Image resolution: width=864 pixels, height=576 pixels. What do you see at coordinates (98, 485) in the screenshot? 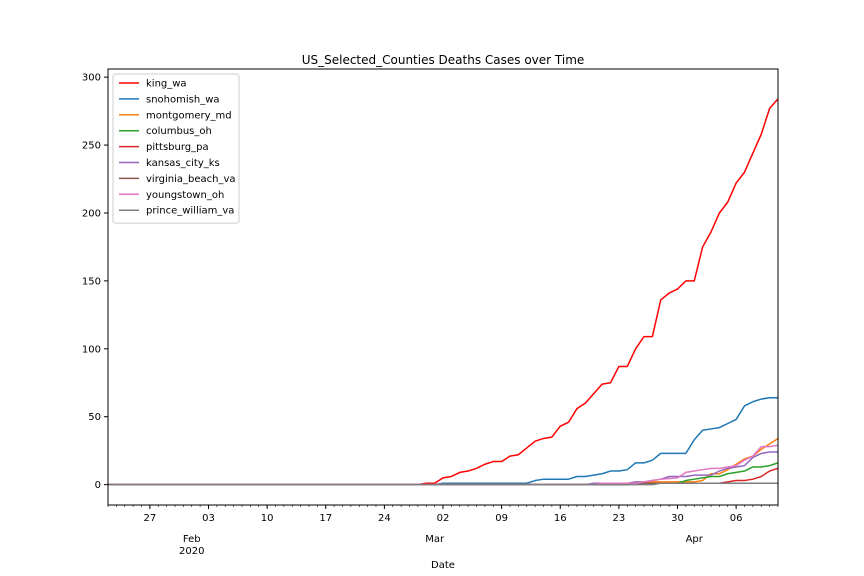
I see `y-tick-label: 0` at bounding box center [98, 485].